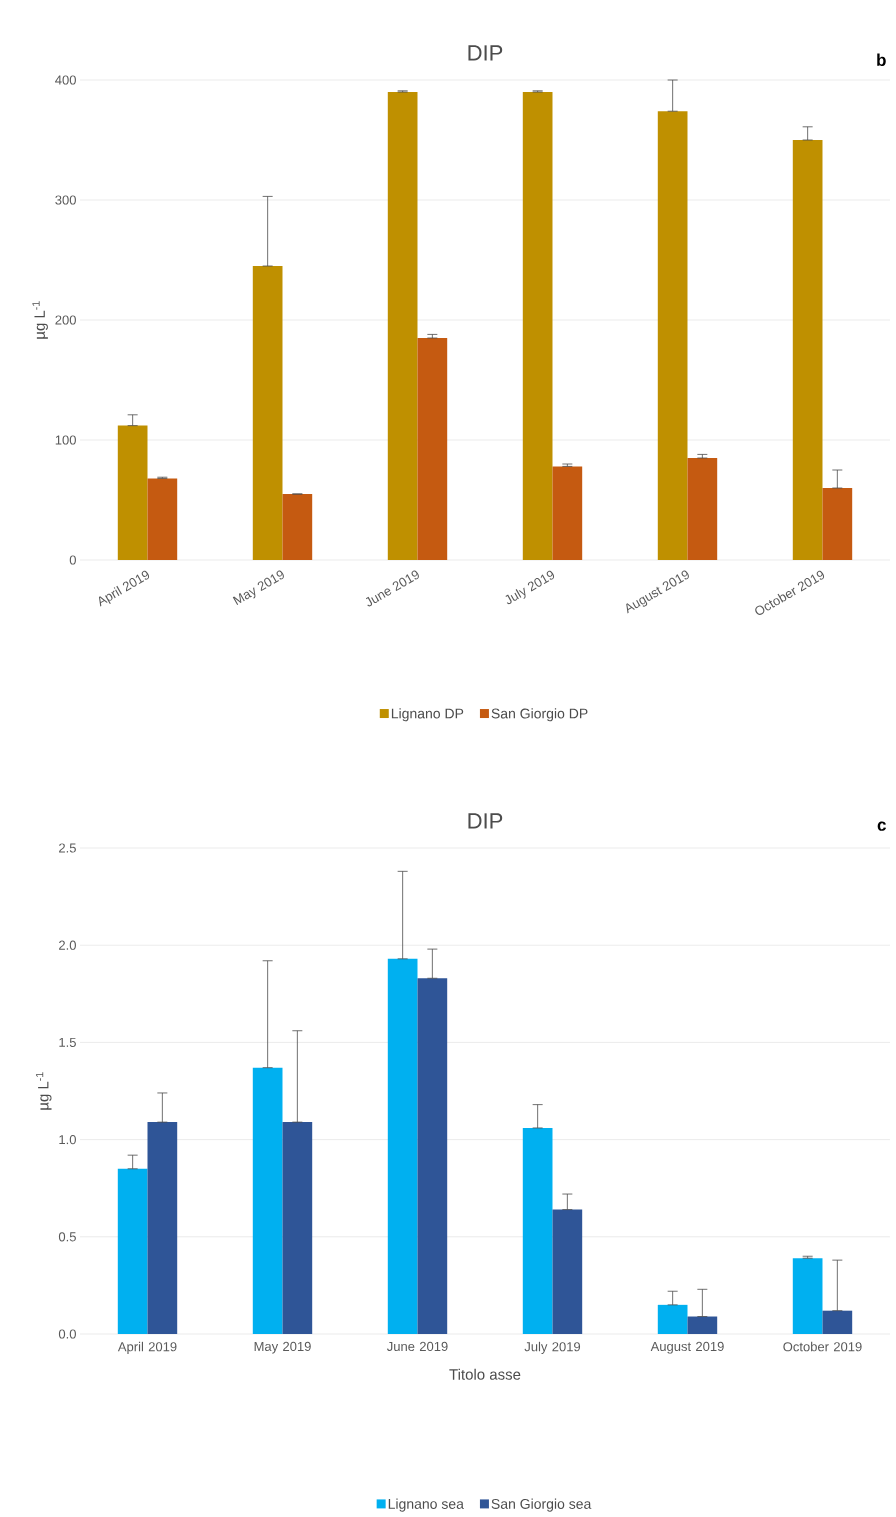 This screenshot has height=1517, width=896. Describe the element at coordinates (427, 715) in the screenshot. I see `legend-label: Lignano DP` at that location.